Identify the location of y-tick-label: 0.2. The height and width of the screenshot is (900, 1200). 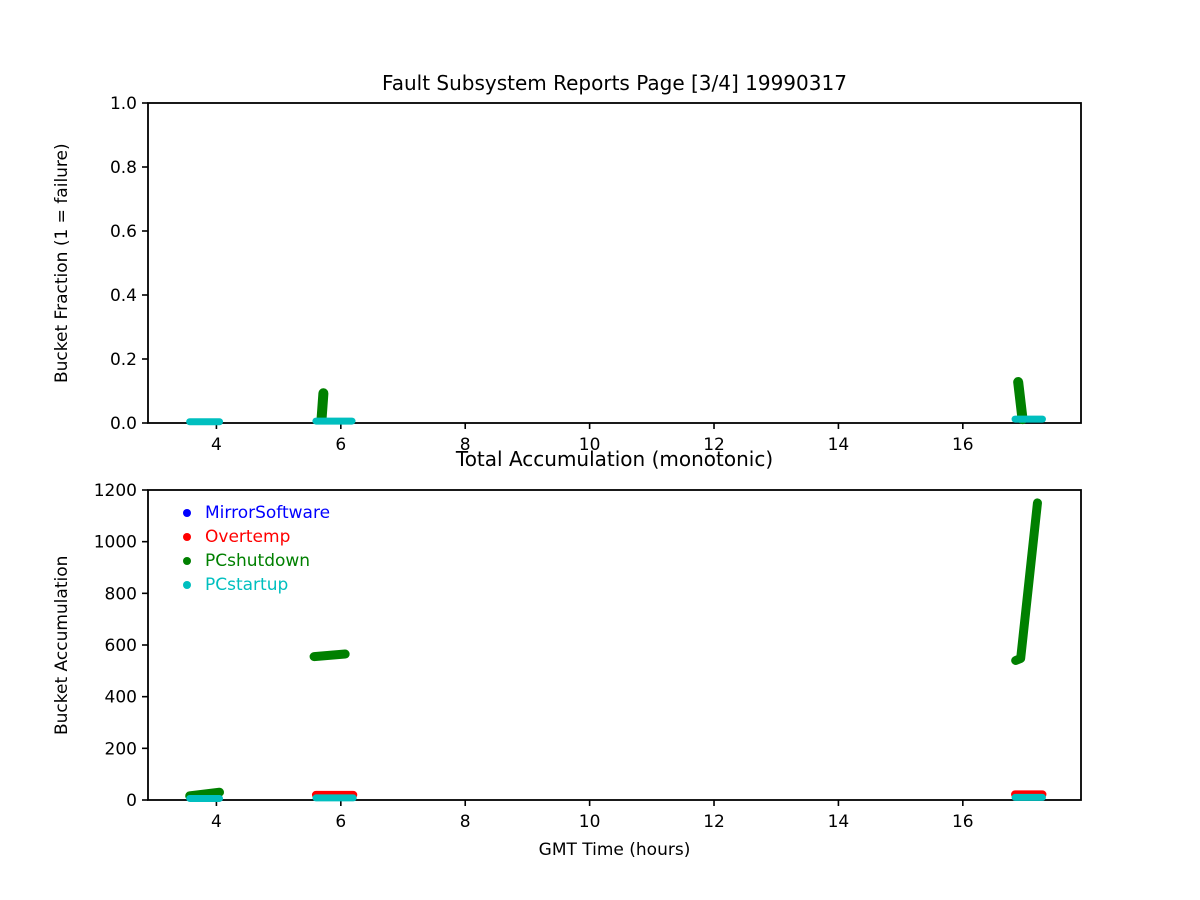
(123, 360).